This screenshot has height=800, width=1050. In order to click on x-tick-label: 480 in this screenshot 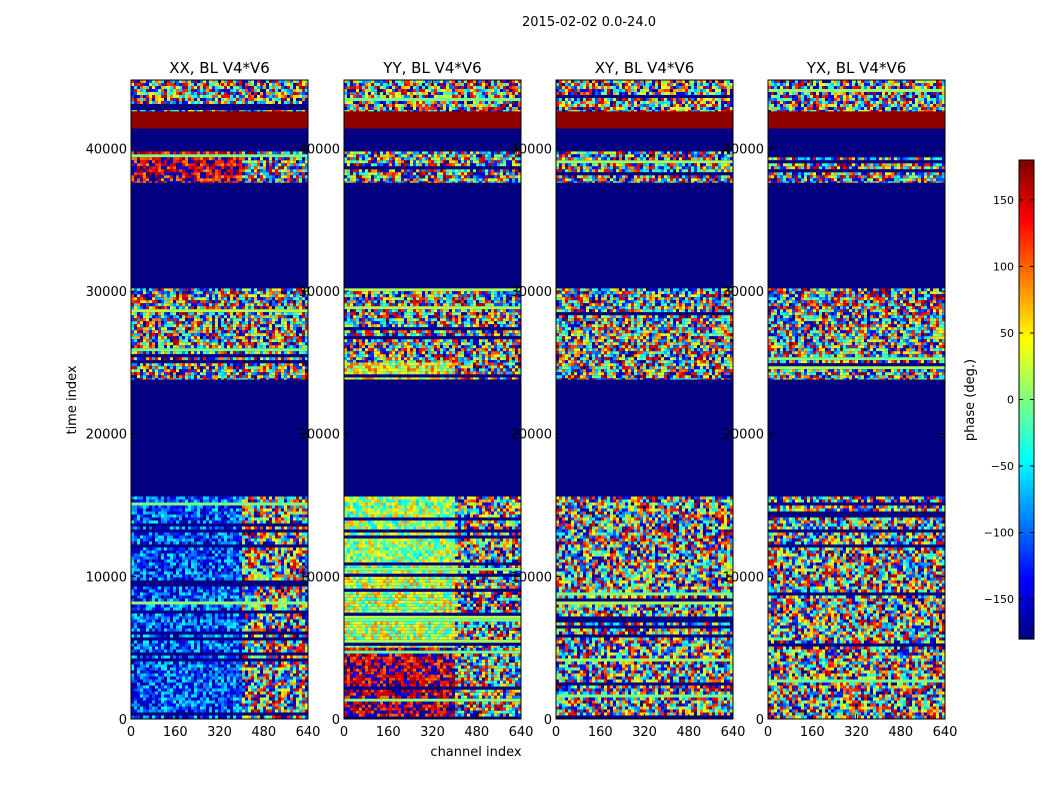, I will do `click(900, 732)`.